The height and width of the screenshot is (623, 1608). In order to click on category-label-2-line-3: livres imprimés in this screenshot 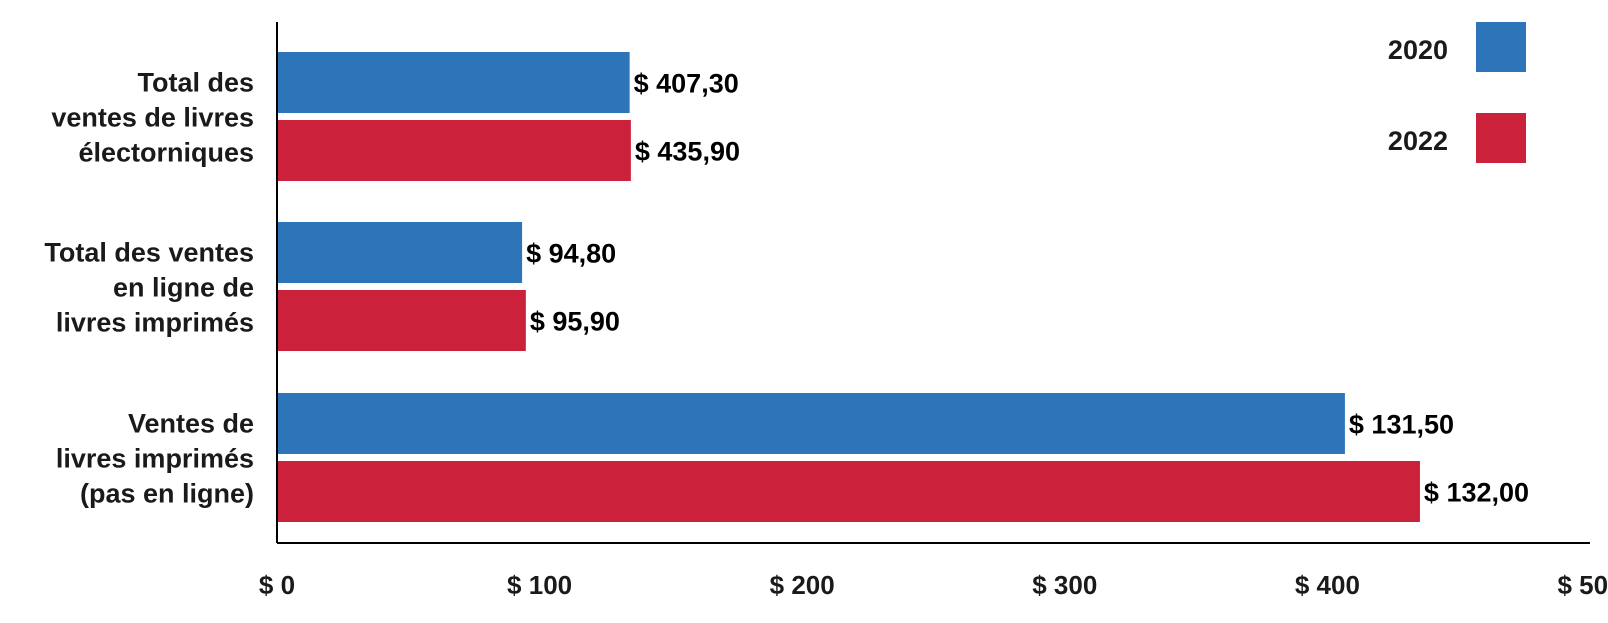, I will do `click(155, 323)`.